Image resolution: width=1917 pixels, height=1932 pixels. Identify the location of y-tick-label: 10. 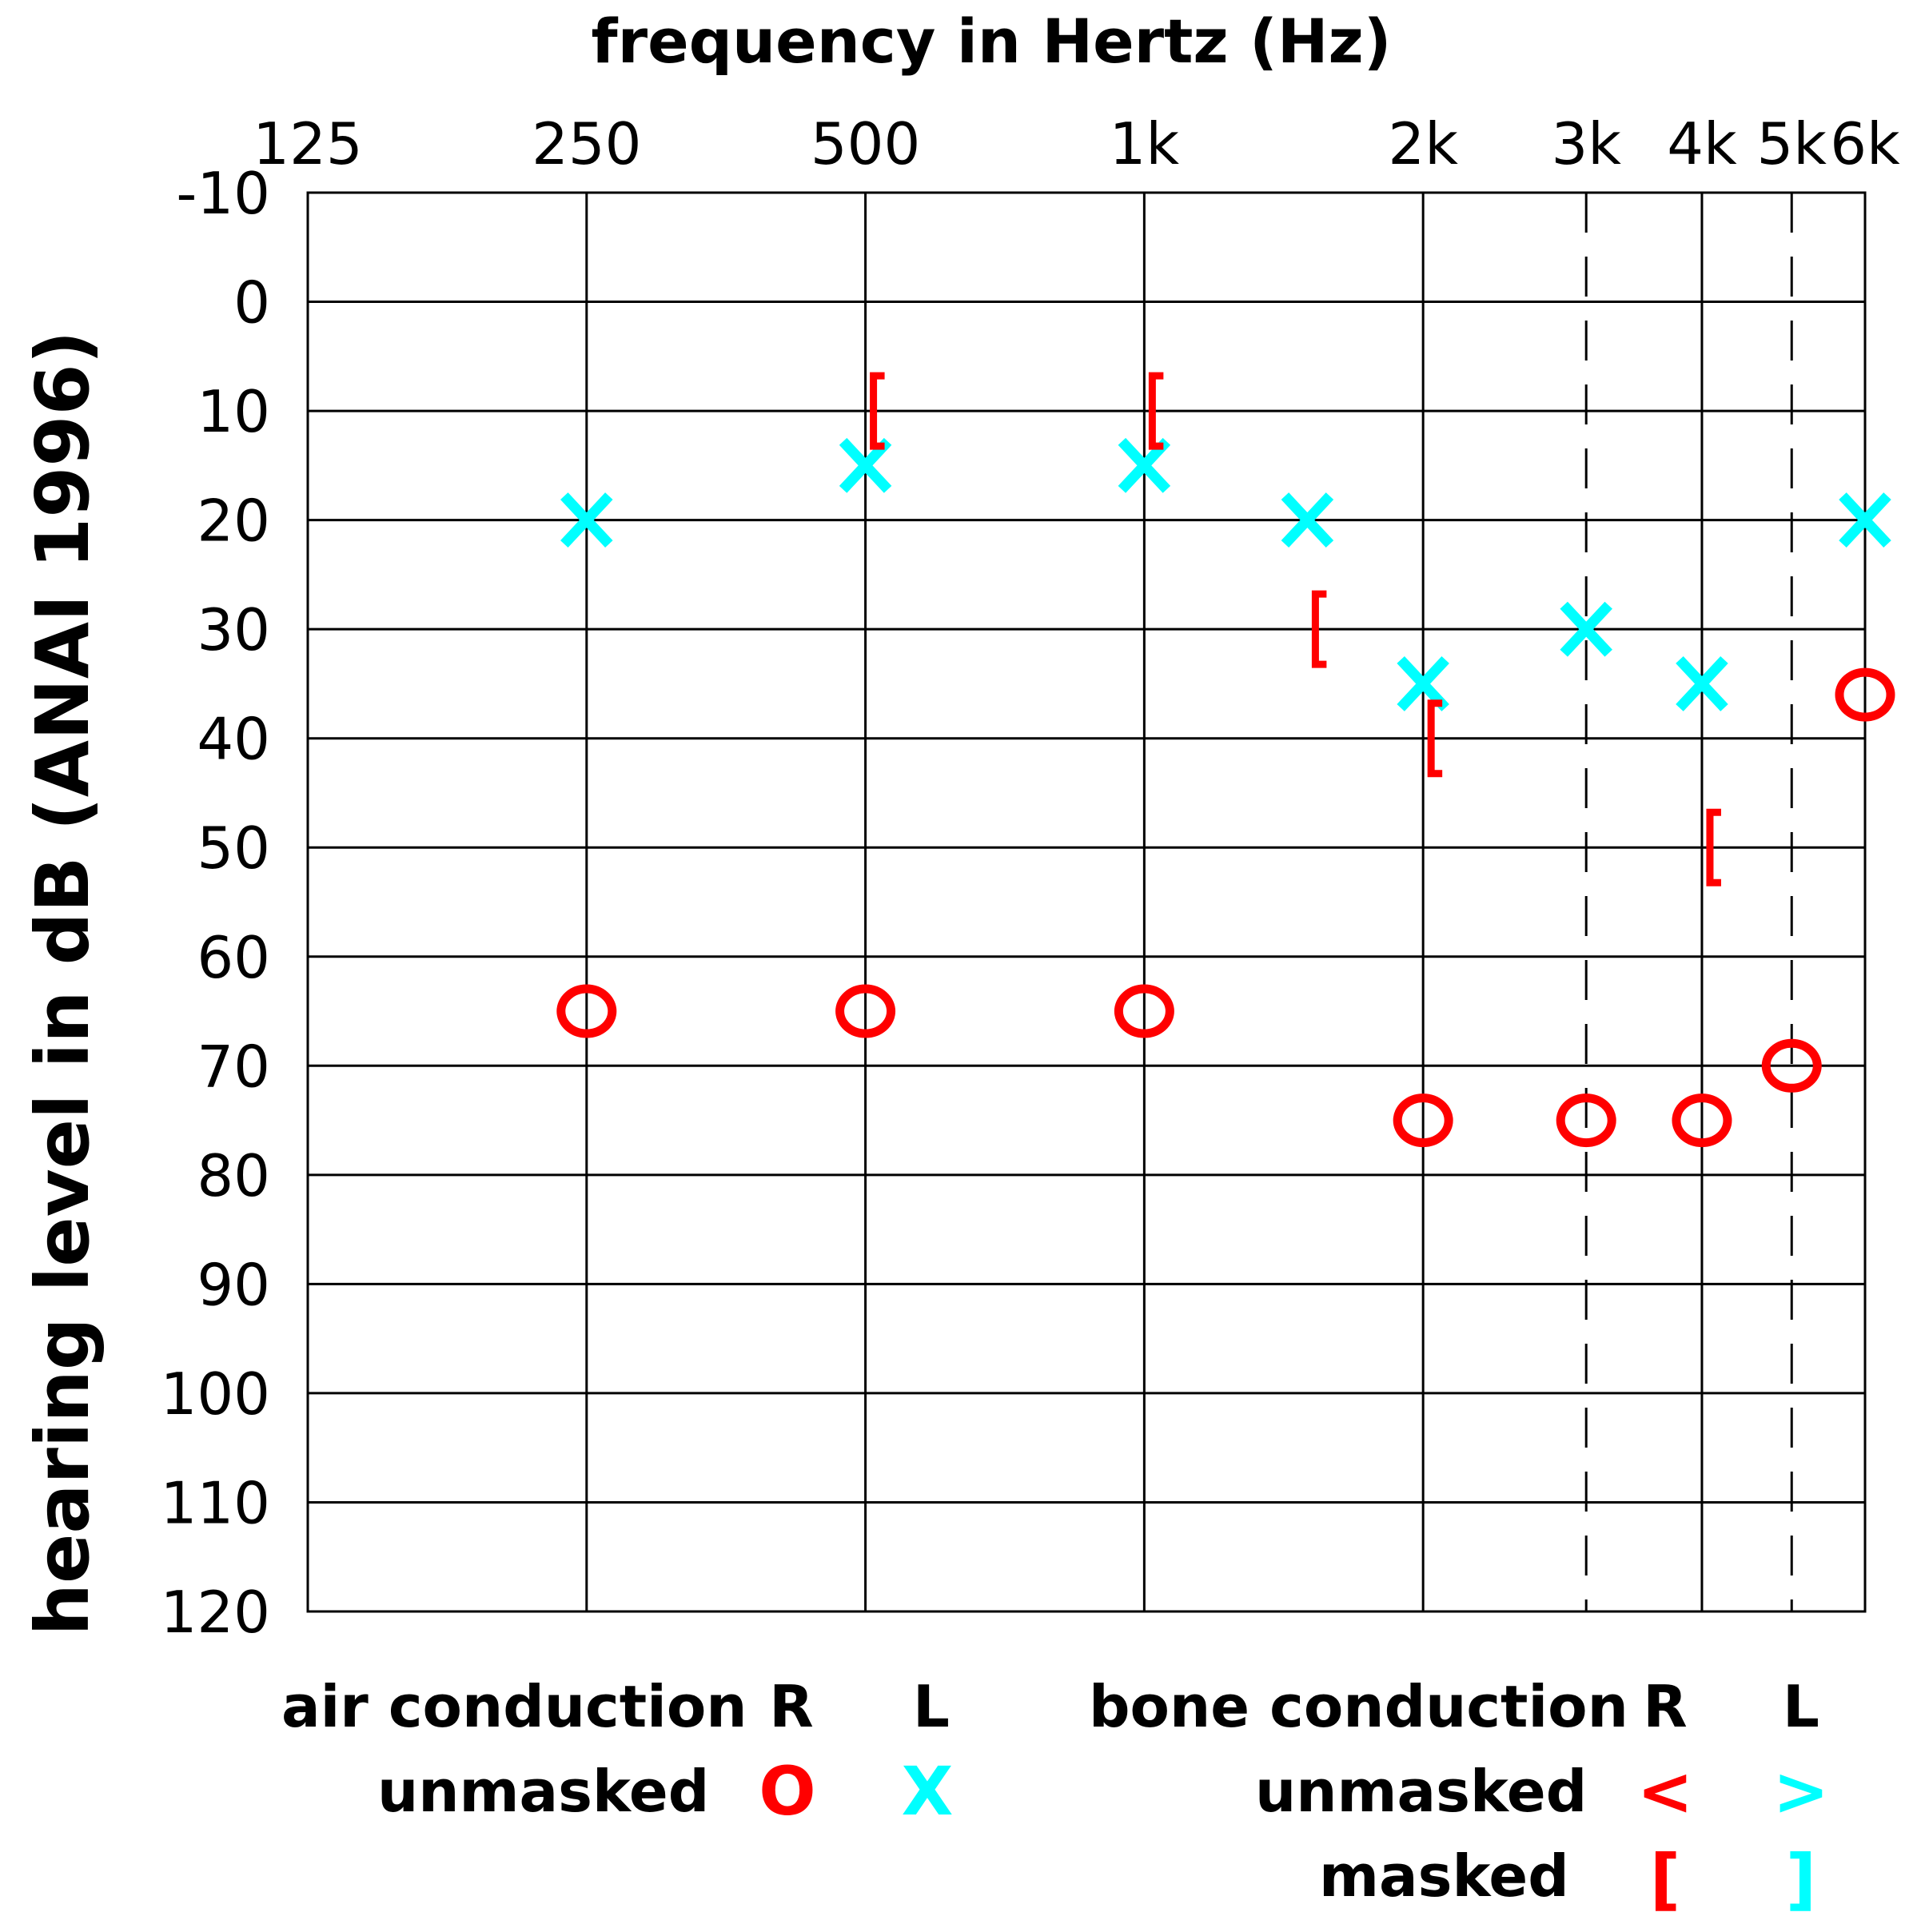
(233, 412).